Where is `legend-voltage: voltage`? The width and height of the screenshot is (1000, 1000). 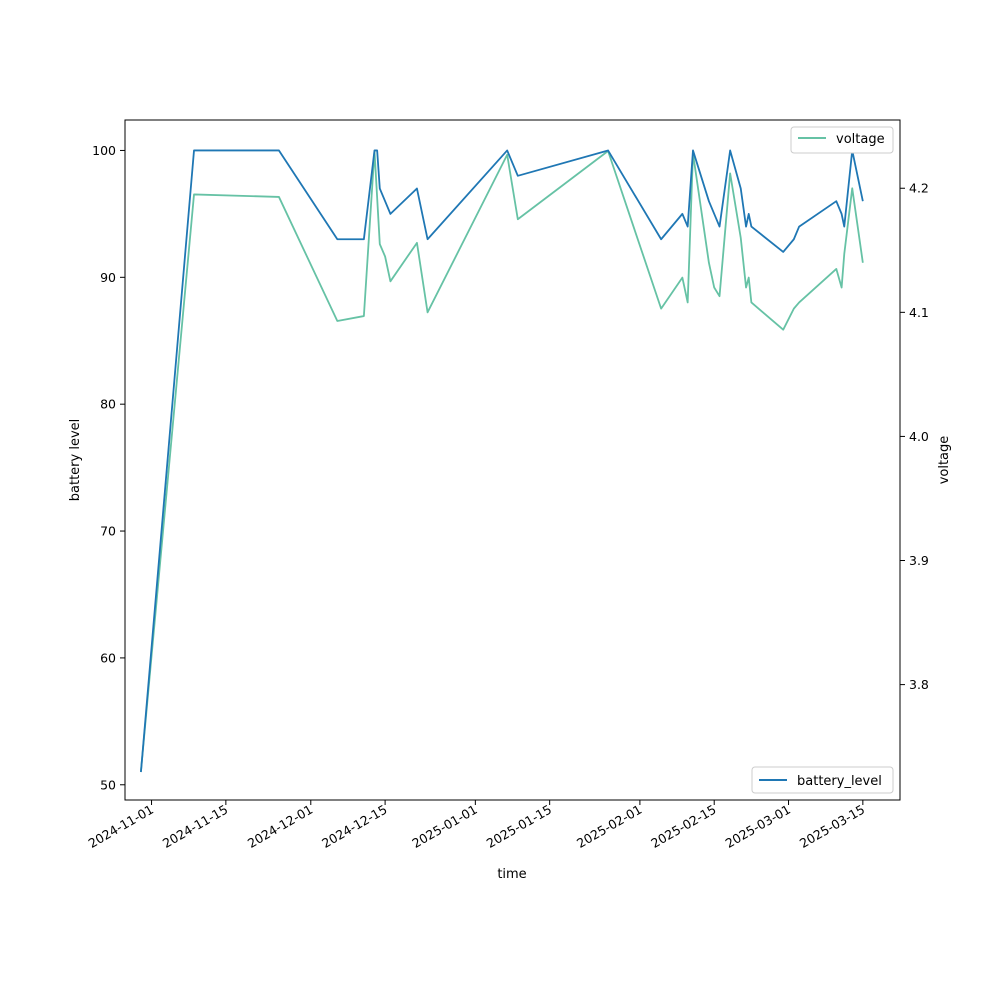 legend-voltage: voltage is located at coordinates (842, 140).